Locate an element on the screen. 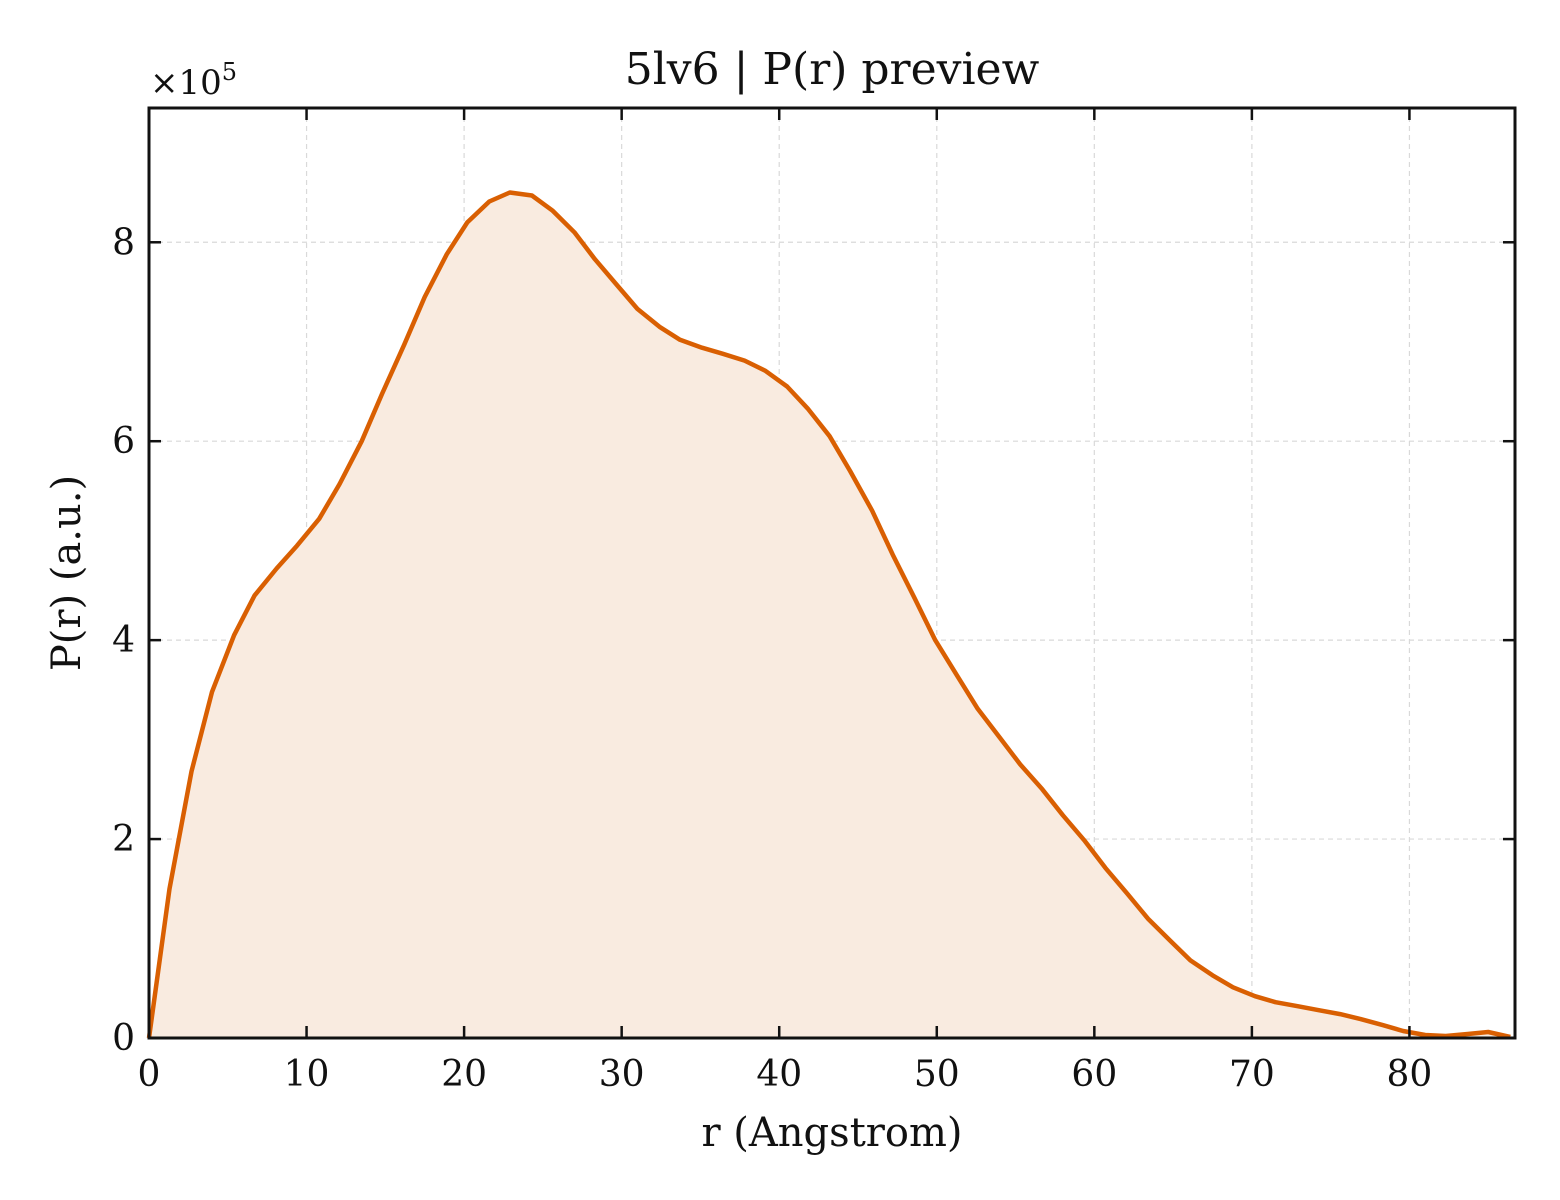 Image resolution: width=1560 pixels, height=1200 pixels. x-tick-label: 20 is located at coordinates (464, 1074).